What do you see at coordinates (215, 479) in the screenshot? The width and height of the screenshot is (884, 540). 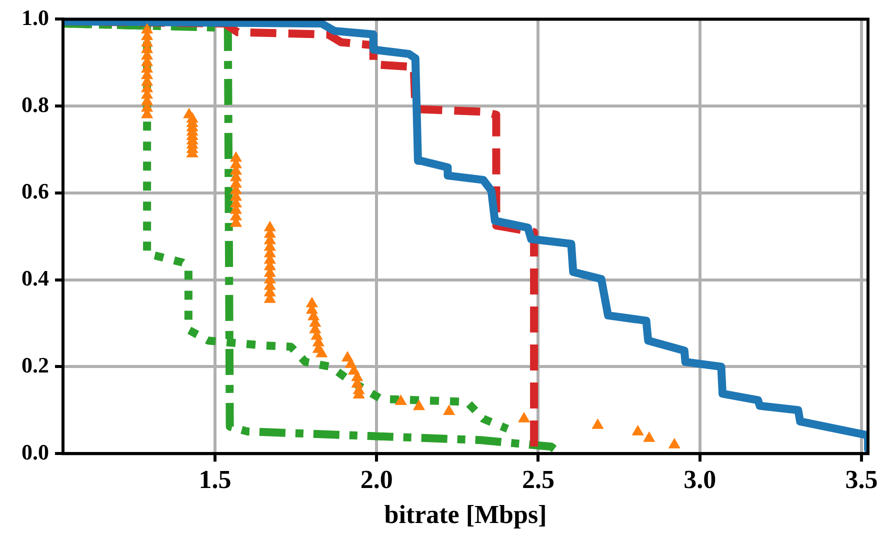 I see `x-tick-label: 1.5` at bounding box center [215, 479].